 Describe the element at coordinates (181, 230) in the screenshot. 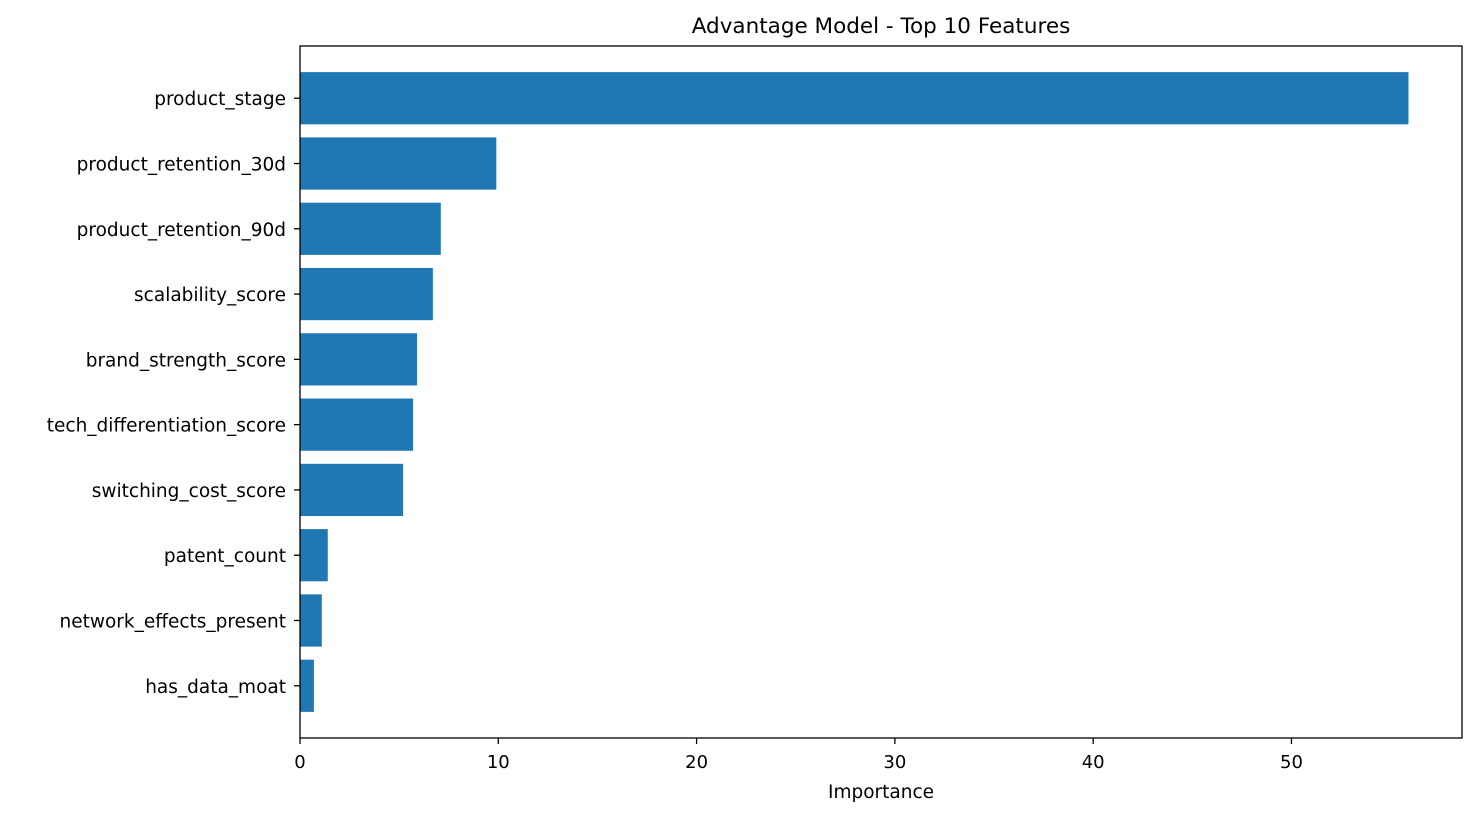

I see `y-tick-label: product_retention_90d` at that location.